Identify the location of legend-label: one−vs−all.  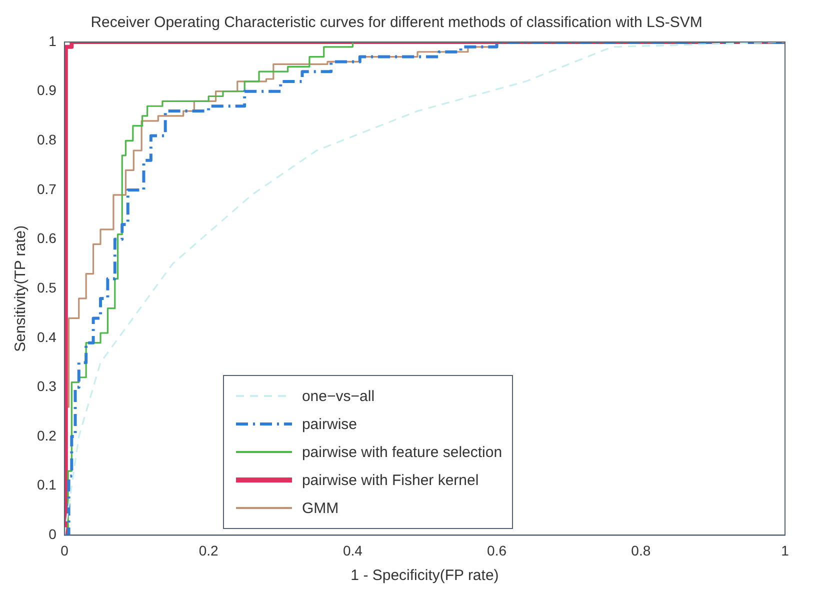
(338, 396).